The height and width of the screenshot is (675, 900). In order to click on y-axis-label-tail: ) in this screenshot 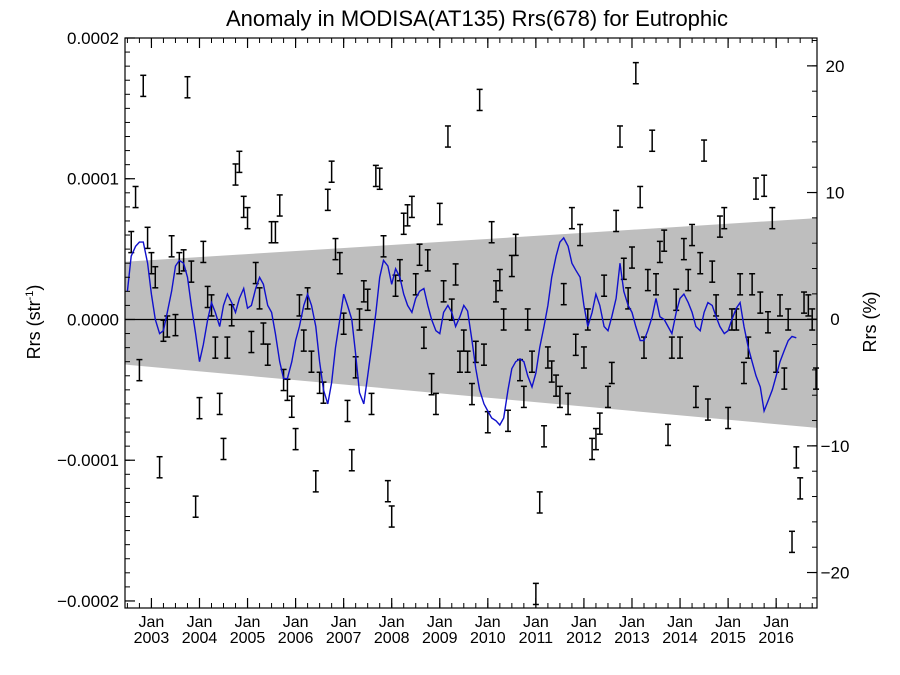, I will do `click(34, 288)`.